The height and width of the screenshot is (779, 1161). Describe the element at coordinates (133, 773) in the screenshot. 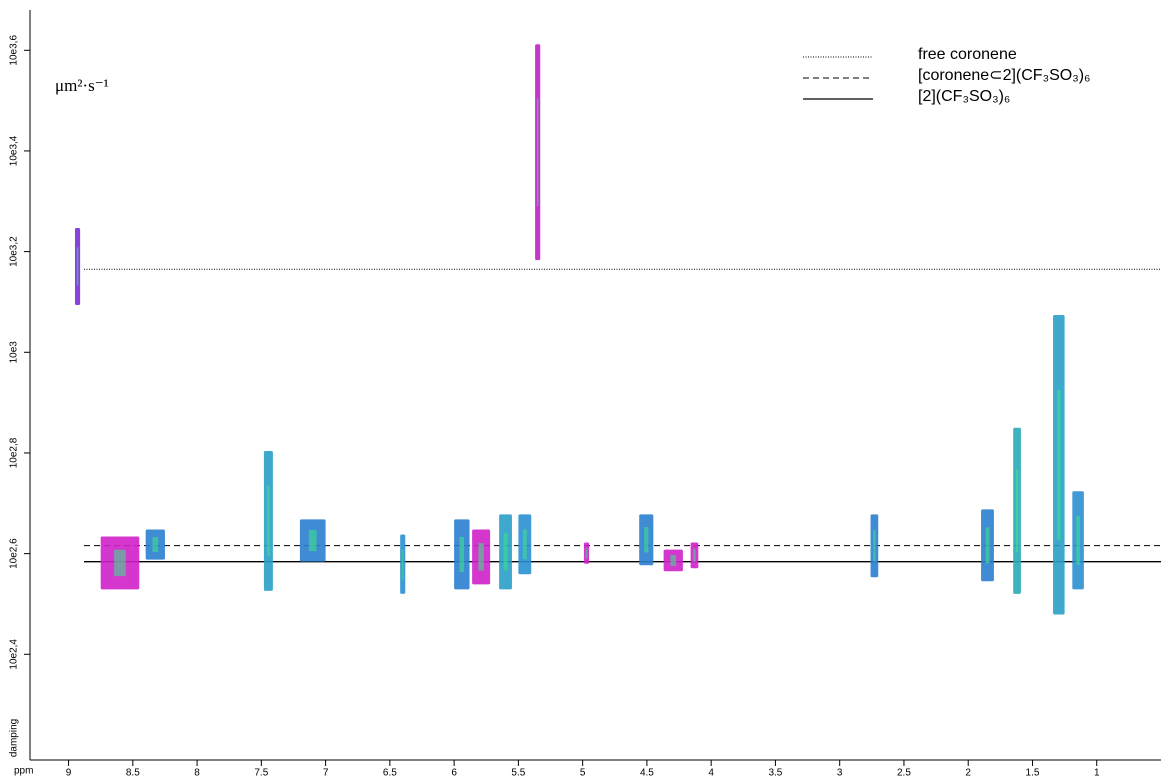

I see `x-tick-label: 8.5` at that location.